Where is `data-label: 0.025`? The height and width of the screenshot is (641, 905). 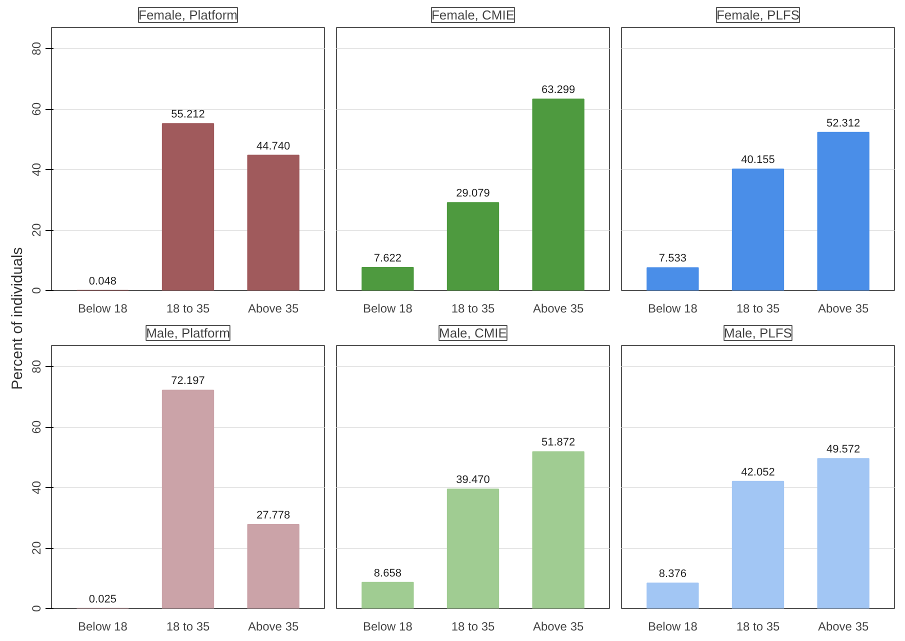
data-label: 0.025 is located at coordinates (102, 599).